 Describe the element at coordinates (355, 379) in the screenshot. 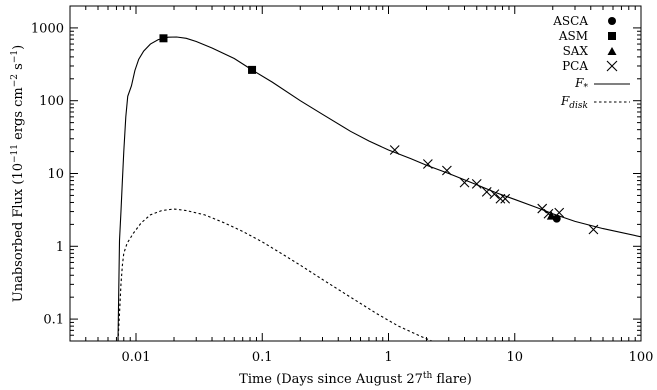

I see `x-axis-title: Time (Days since August 27th flare)` at that location.